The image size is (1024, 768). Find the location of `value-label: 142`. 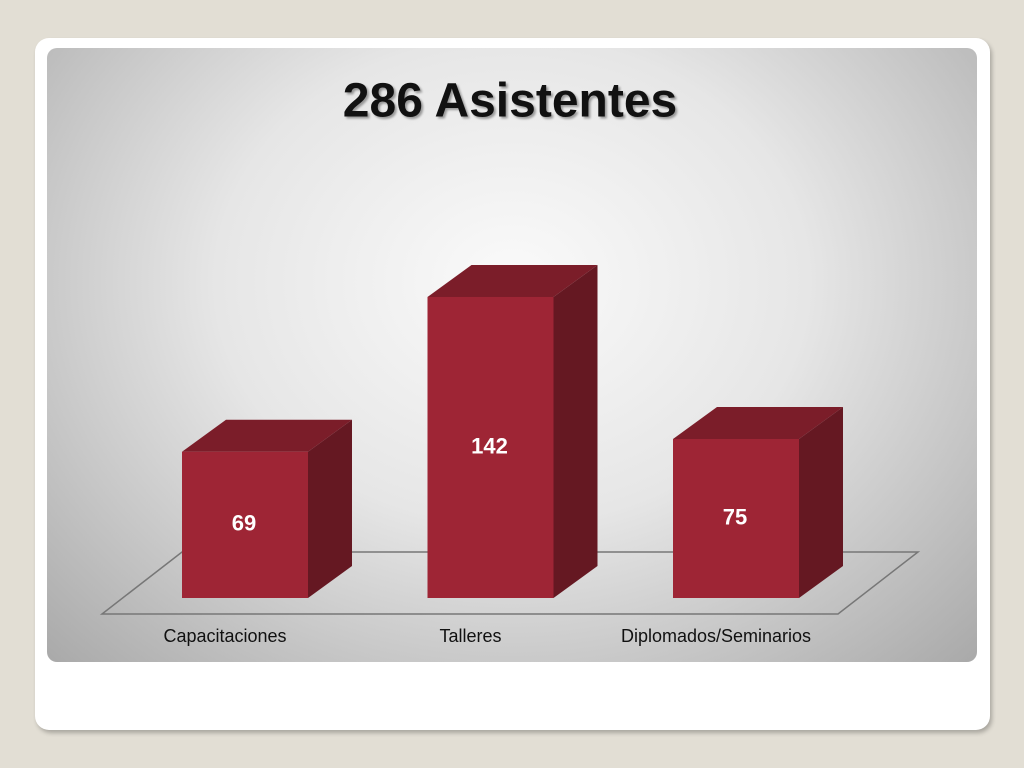

value-label: 142 is located at coordinates (489, 445).